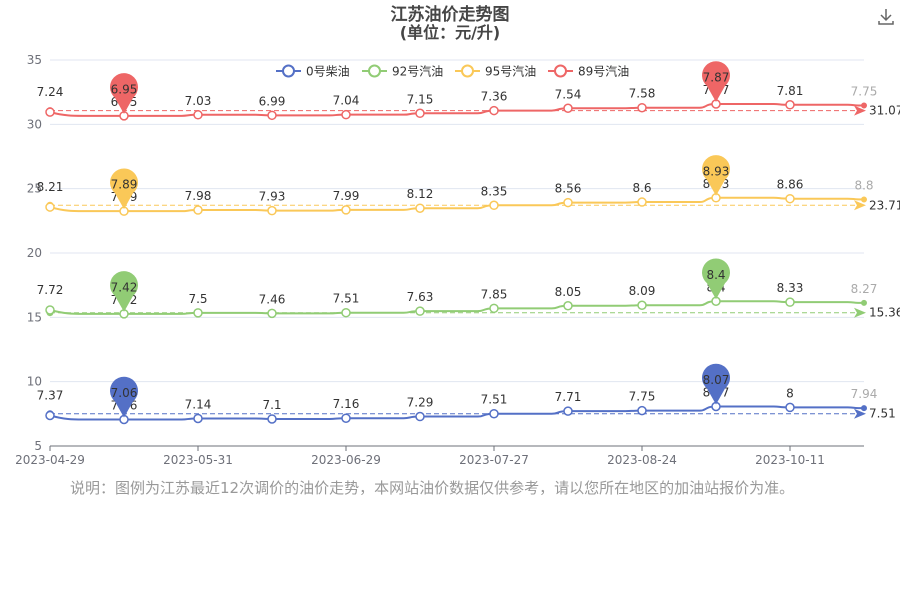 The image size is (900, 600). I want to click on data-label: 7.81, so click(790, 91).